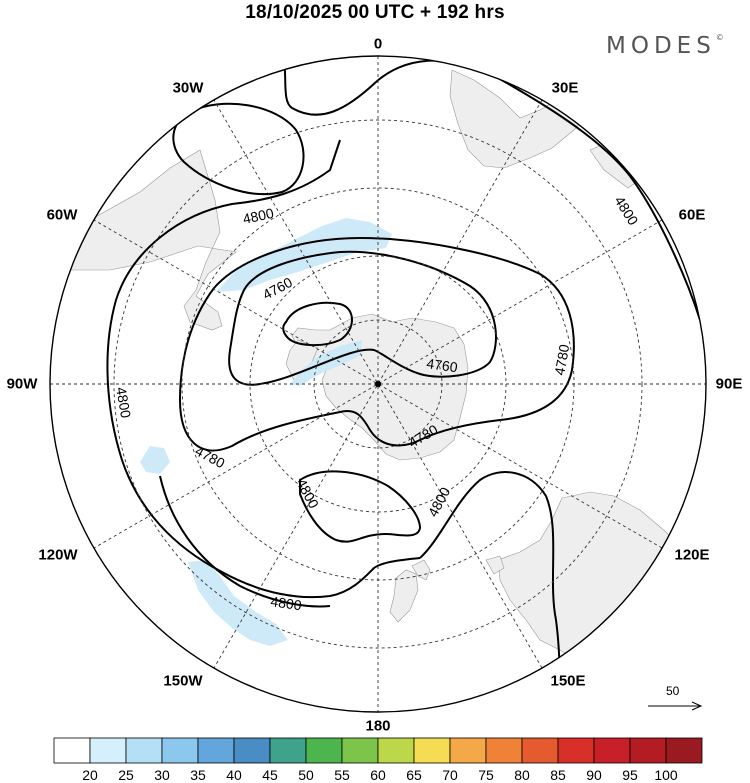 The width and height of the screenshot is (750, 783). Describe the element at coordinates (450, 775) in the screenshot. I see `colorbar-tick-label: 70` at that location.